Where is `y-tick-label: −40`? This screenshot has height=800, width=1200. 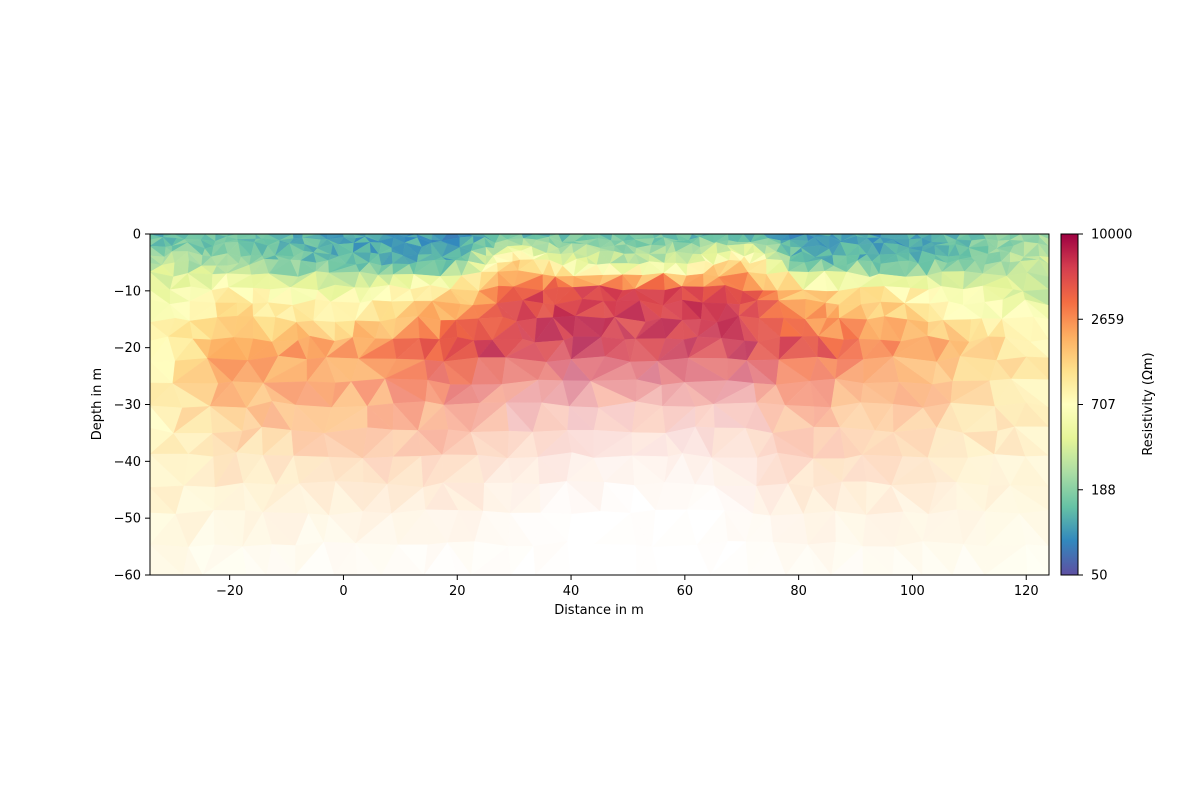
y-tick-label: −40 is located at coordinates (127, 462).